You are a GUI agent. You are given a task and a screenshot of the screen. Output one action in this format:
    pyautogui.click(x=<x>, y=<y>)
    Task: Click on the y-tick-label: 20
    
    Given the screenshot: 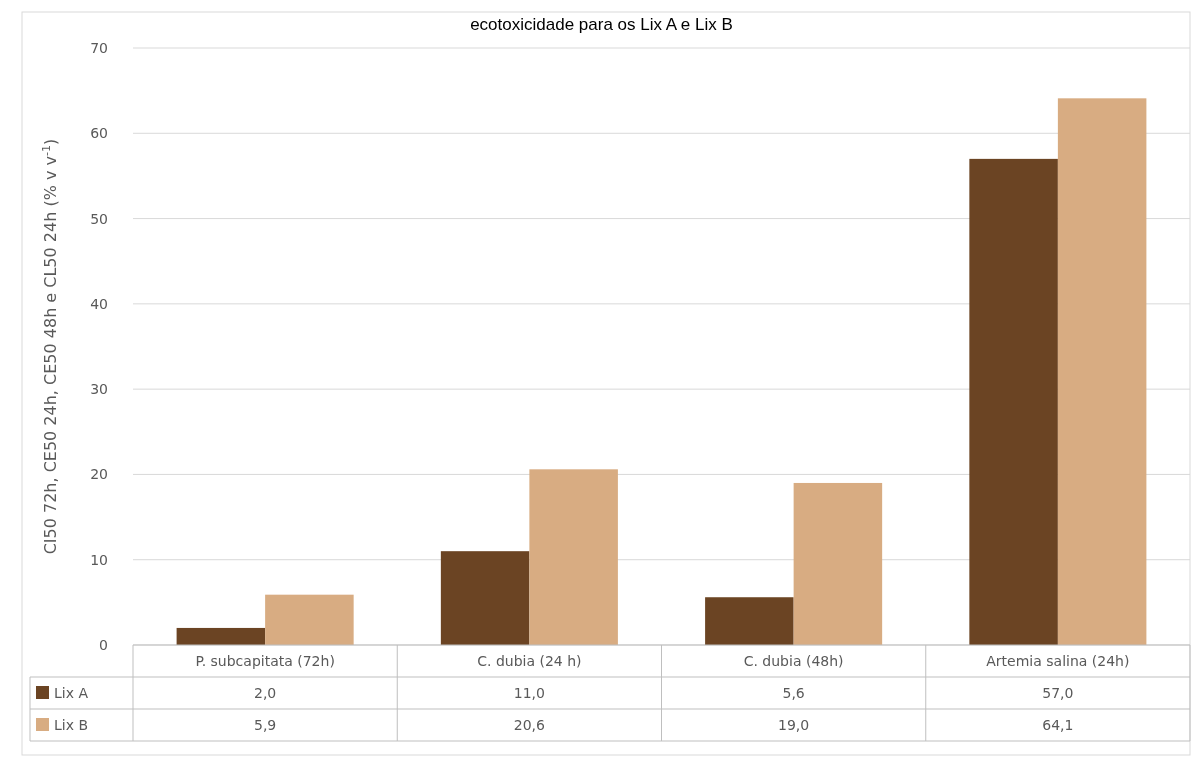 What is the action you would take?
    pyautogui.click(x=99, y=474)
    